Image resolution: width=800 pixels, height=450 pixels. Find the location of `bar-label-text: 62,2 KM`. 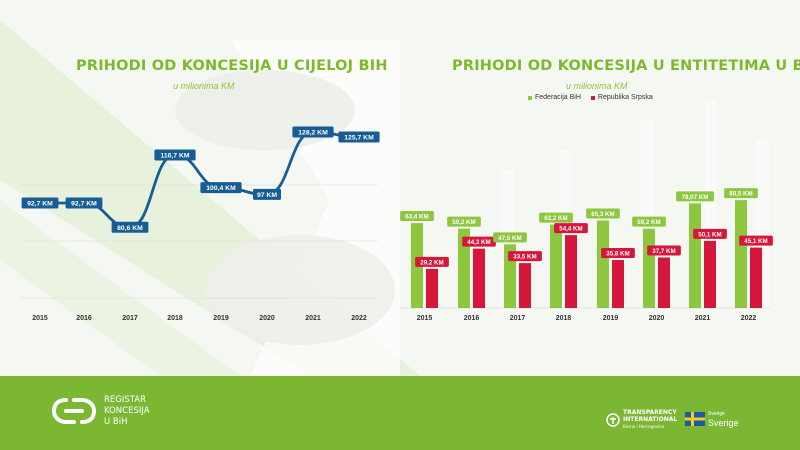

bar-label-text: 62,2 KM is located at coordinates (555, 218).